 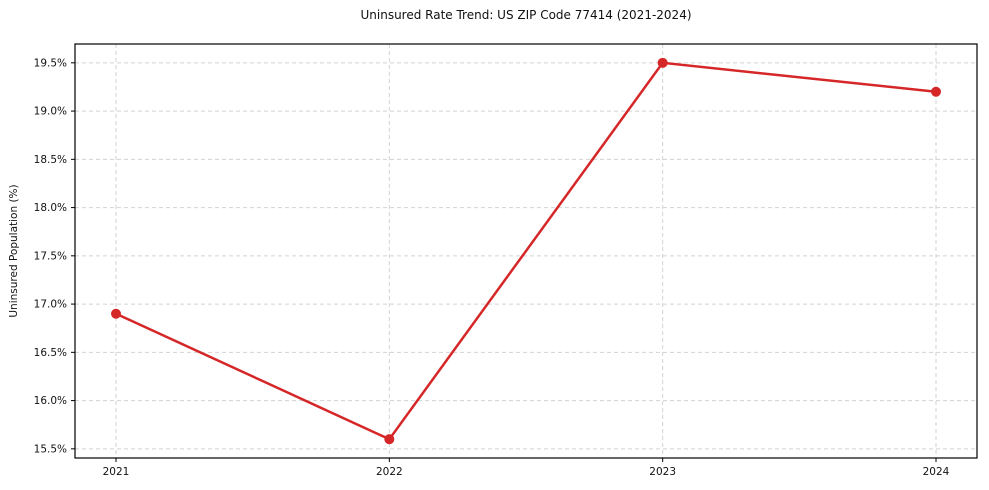 I want to click on x-tick-label: 2021, so click(x=116, y=472).